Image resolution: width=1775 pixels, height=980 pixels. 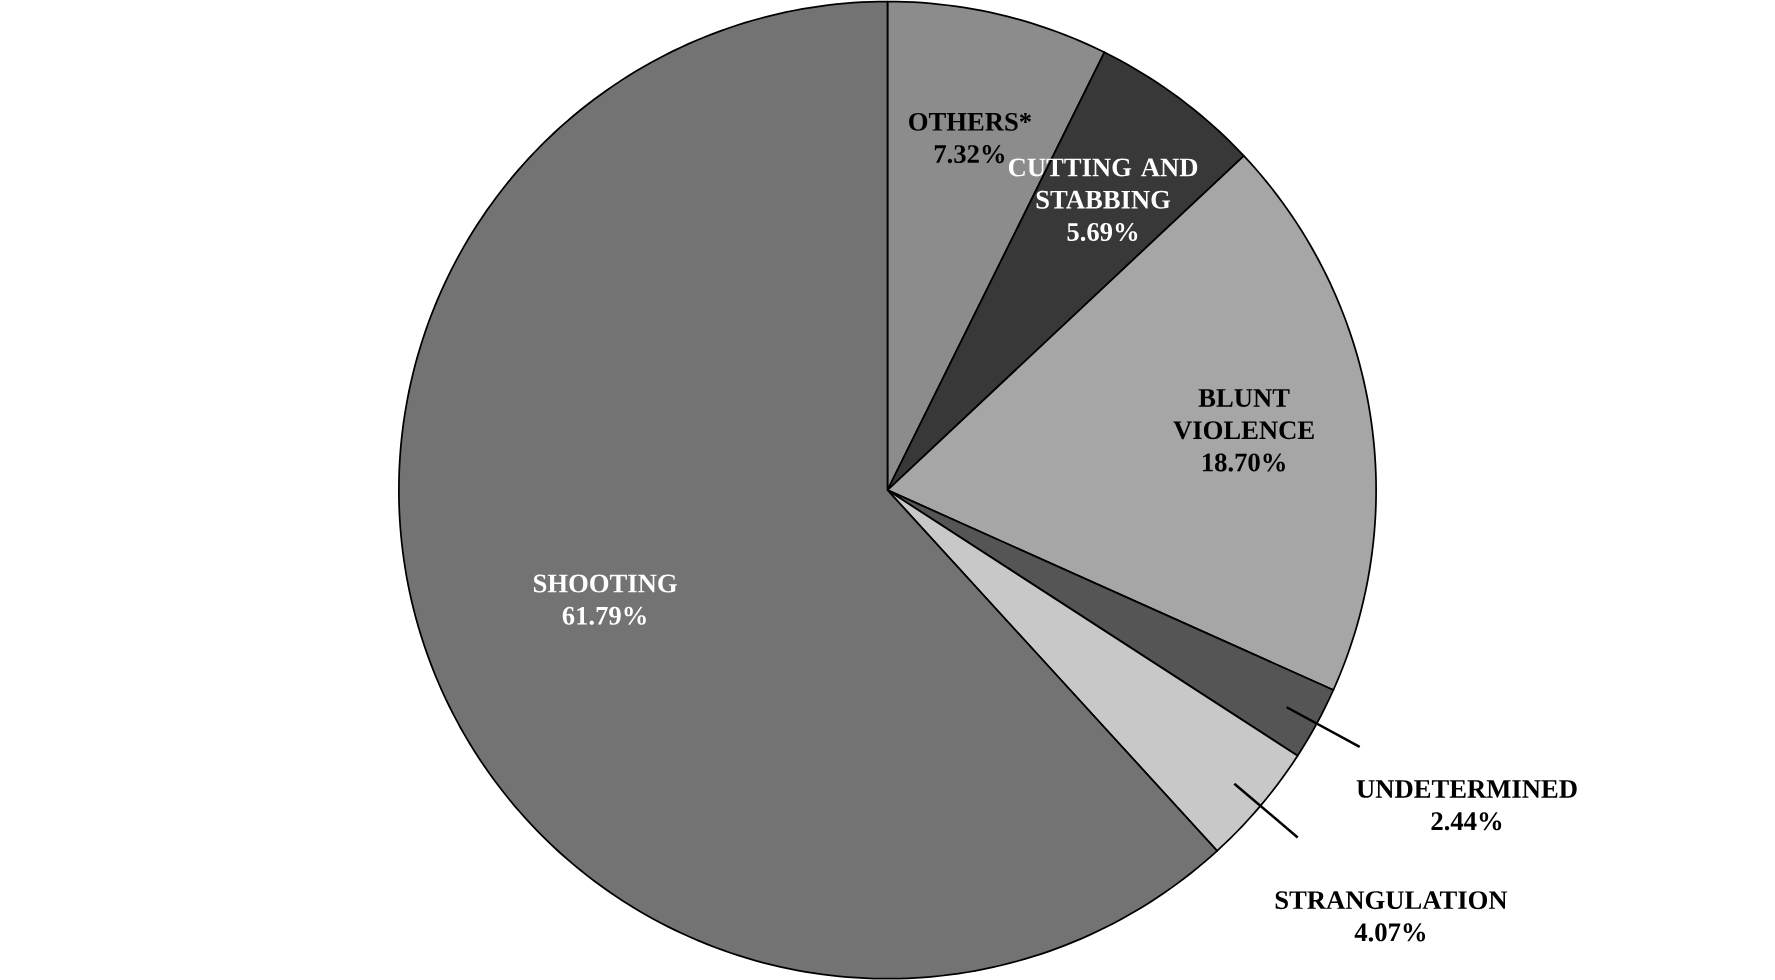 What do you see at coordinates (970, 121) in the screenshot?
I see `slice-label: OTHERS*` at bounding box center [970, 121].